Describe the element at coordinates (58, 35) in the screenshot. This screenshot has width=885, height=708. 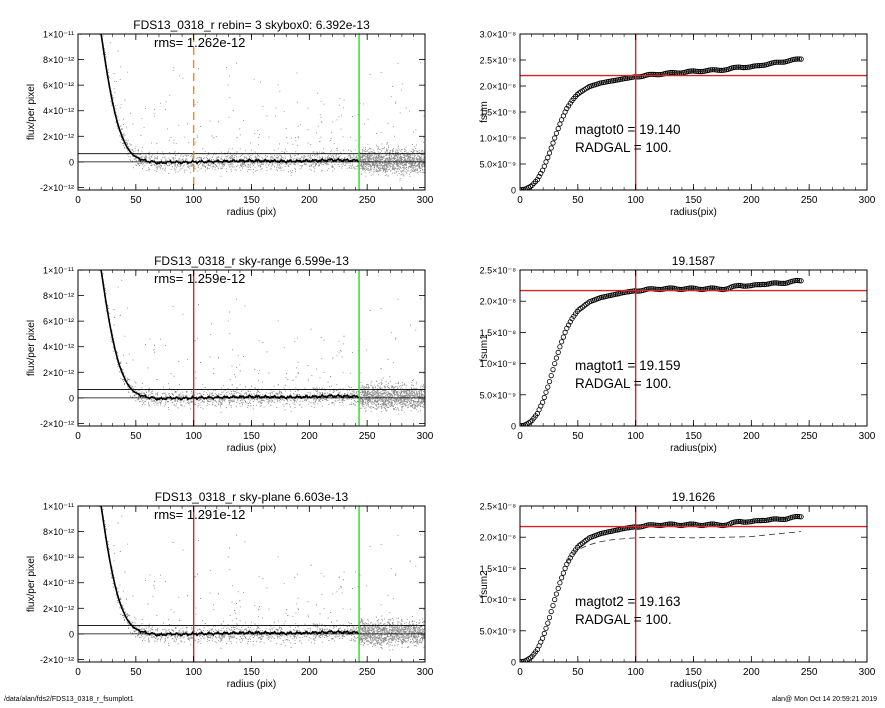
I see `y-tick-label: 1×10⁻¹¹` at that location.